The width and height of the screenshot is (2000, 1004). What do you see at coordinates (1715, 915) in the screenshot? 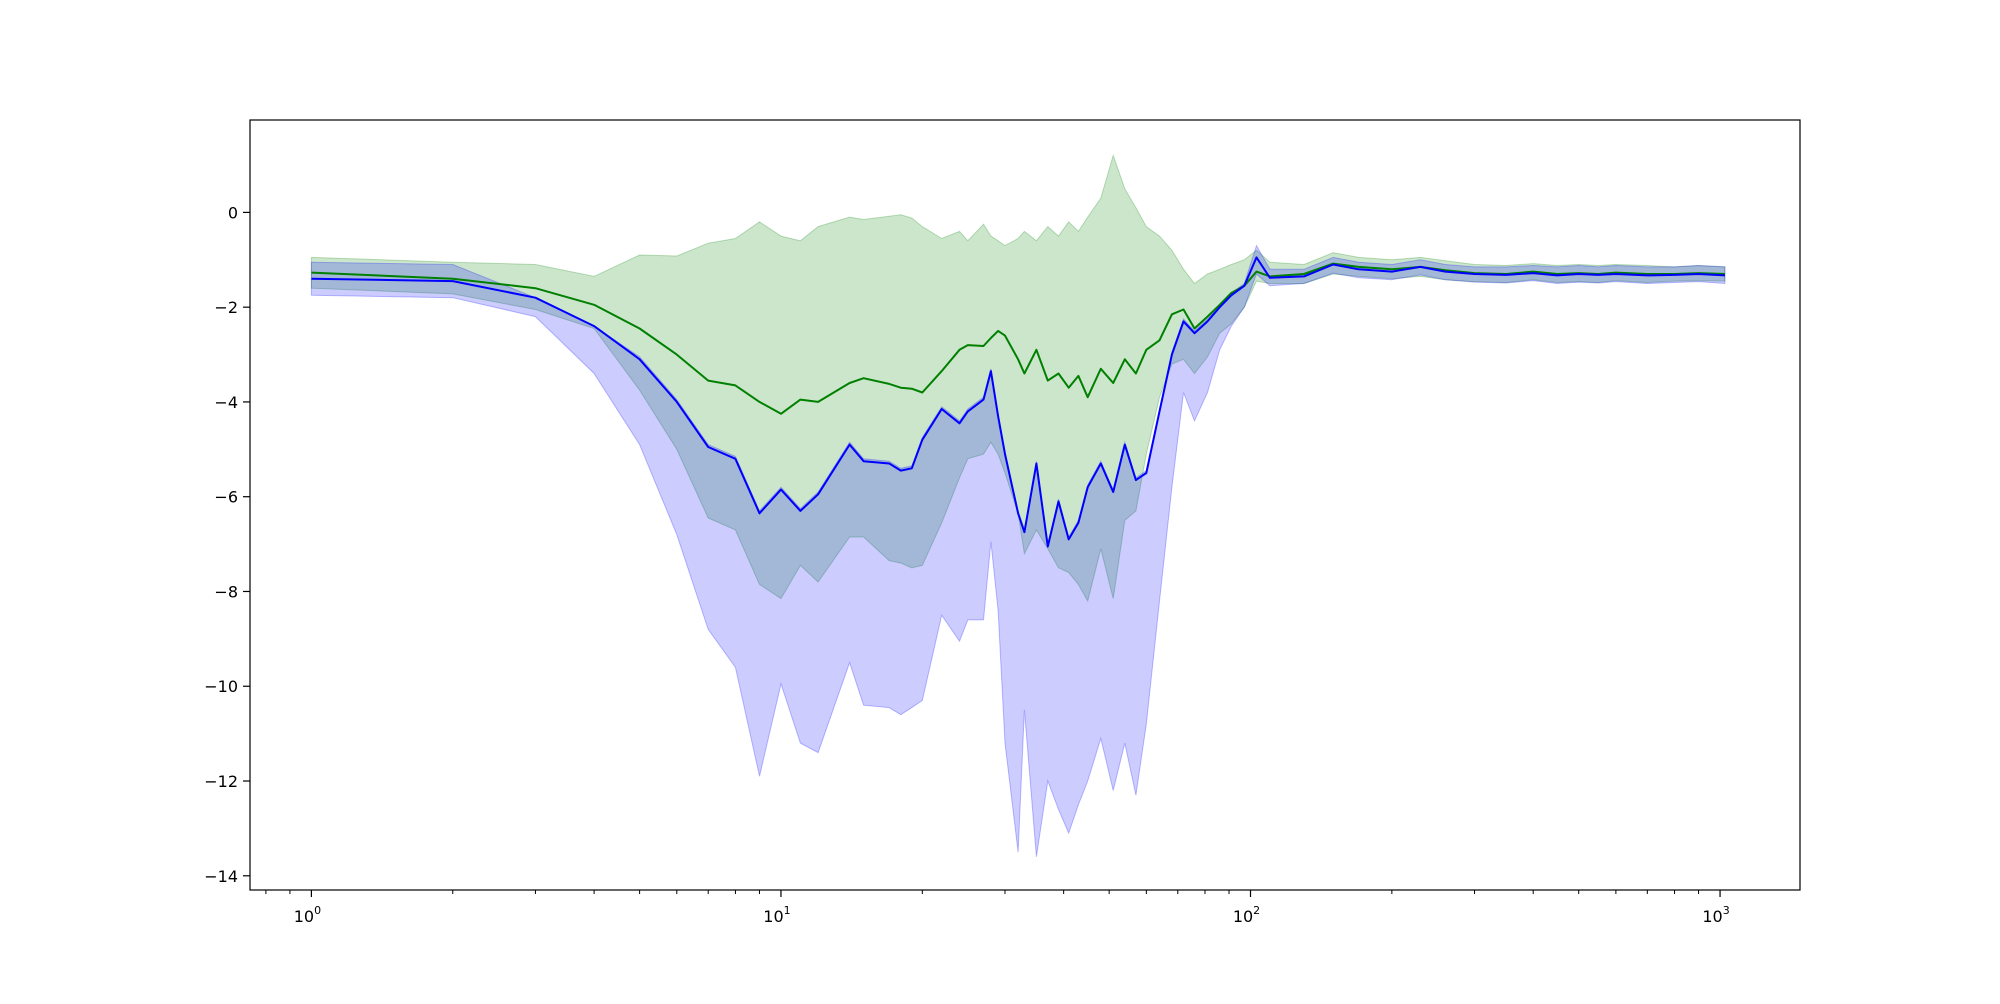
I see `x-tick-label-3: 10³` at bounding box center [1715, 915].